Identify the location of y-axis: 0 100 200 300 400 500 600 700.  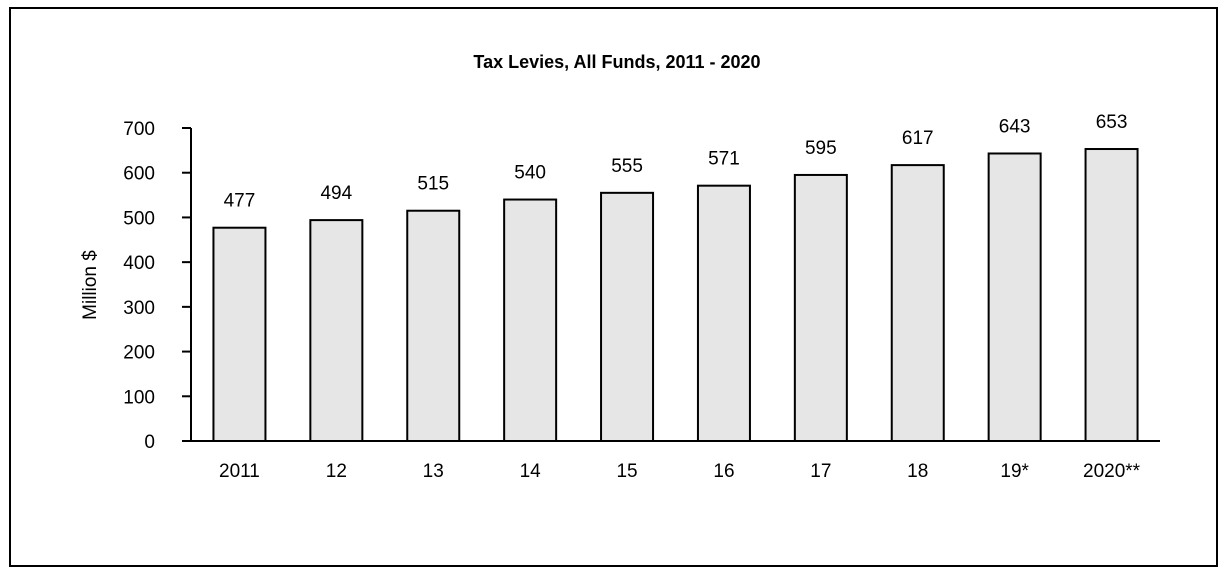
(157, 286).